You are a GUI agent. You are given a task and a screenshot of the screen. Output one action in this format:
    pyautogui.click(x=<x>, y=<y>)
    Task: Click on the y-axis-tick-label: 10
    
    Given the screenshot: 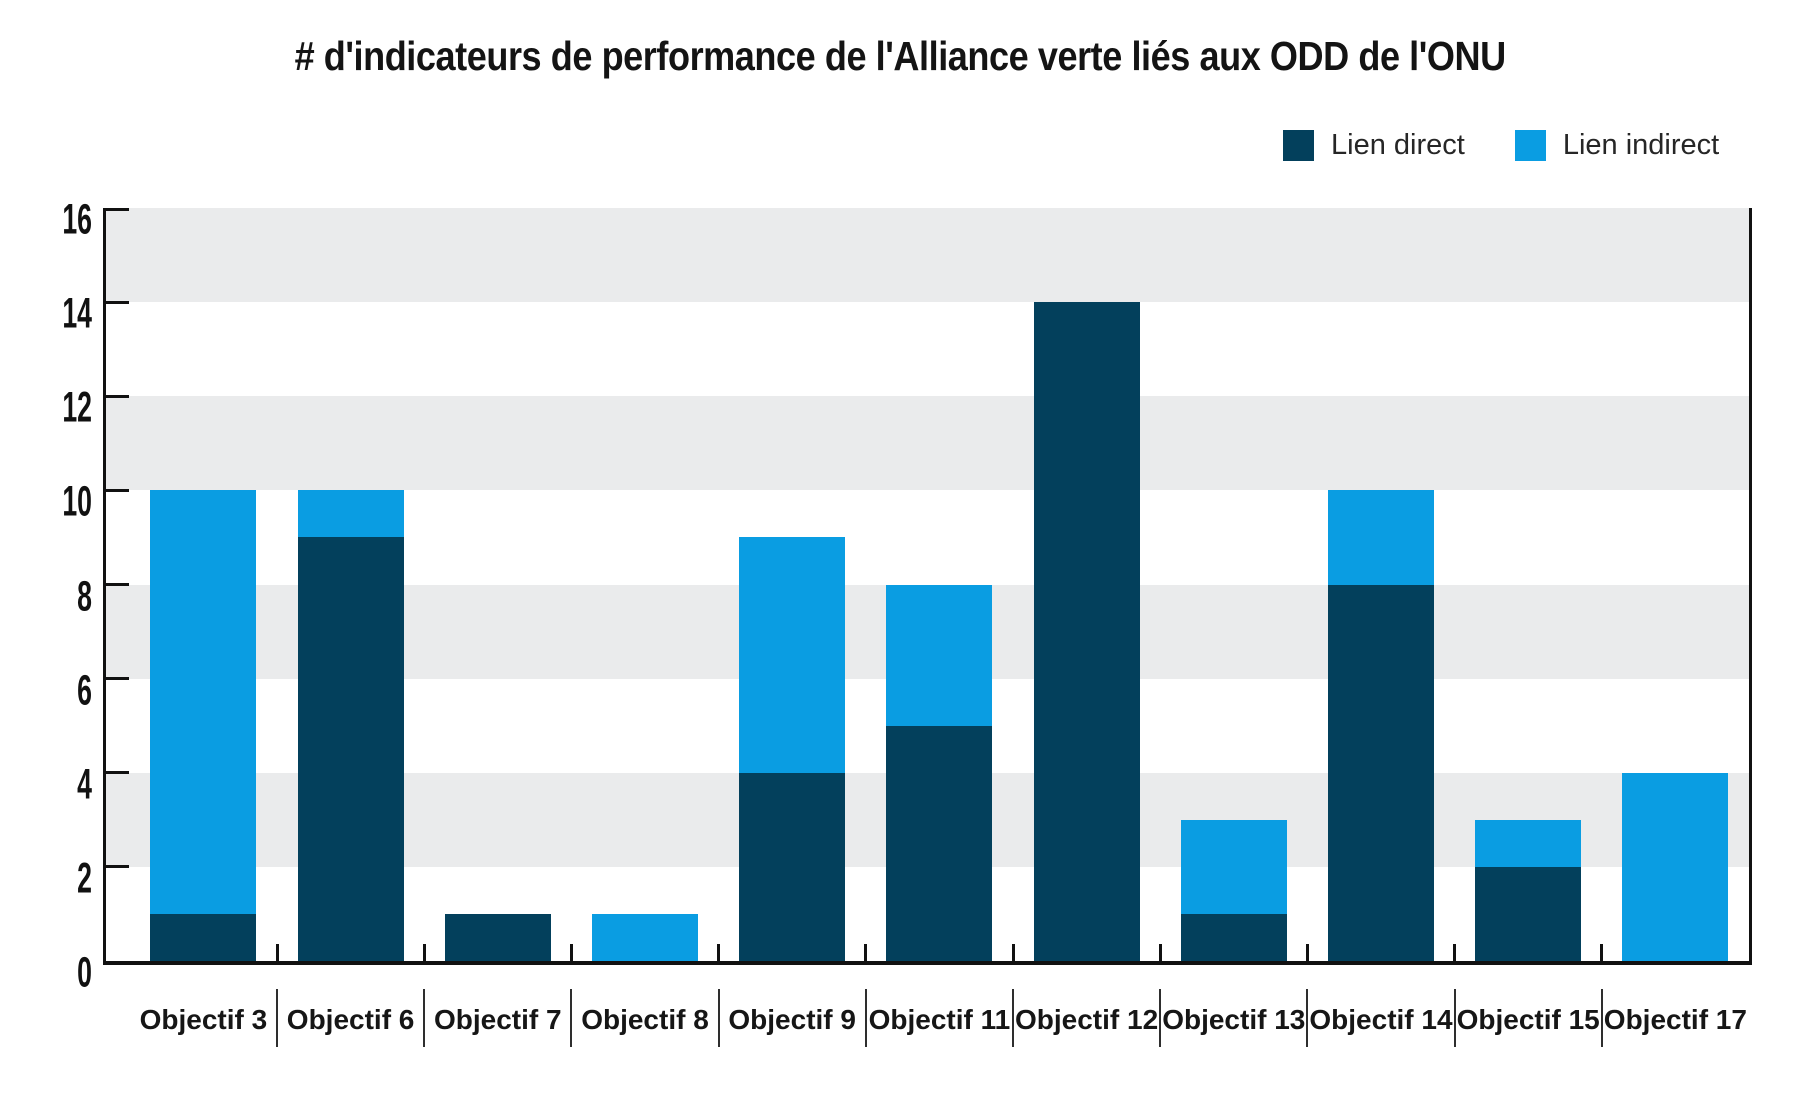 What is the action you would take?
    pyautogui.click(x=77, y=501)
    